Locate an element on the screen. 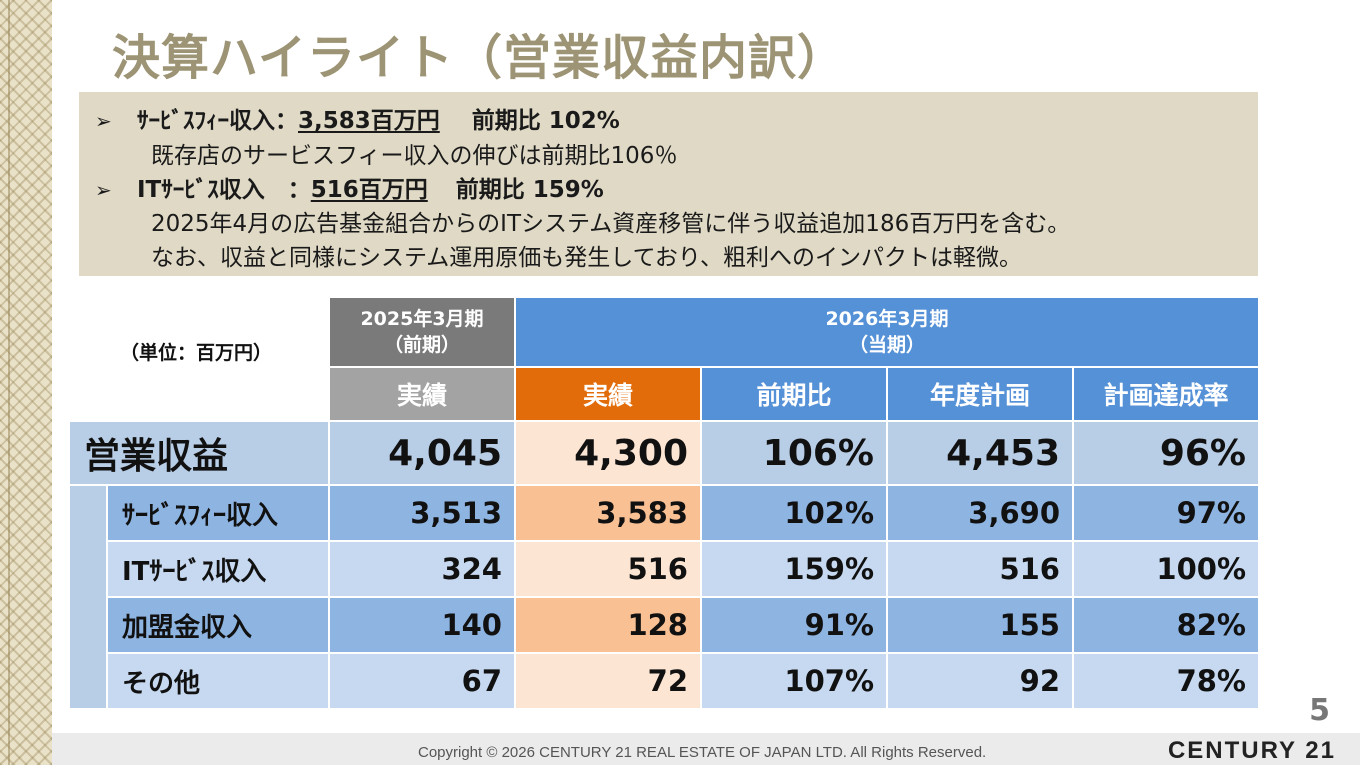 The height and width of the screenshot is (765, 1360). footer-bar is located at coordinates (706, 749).